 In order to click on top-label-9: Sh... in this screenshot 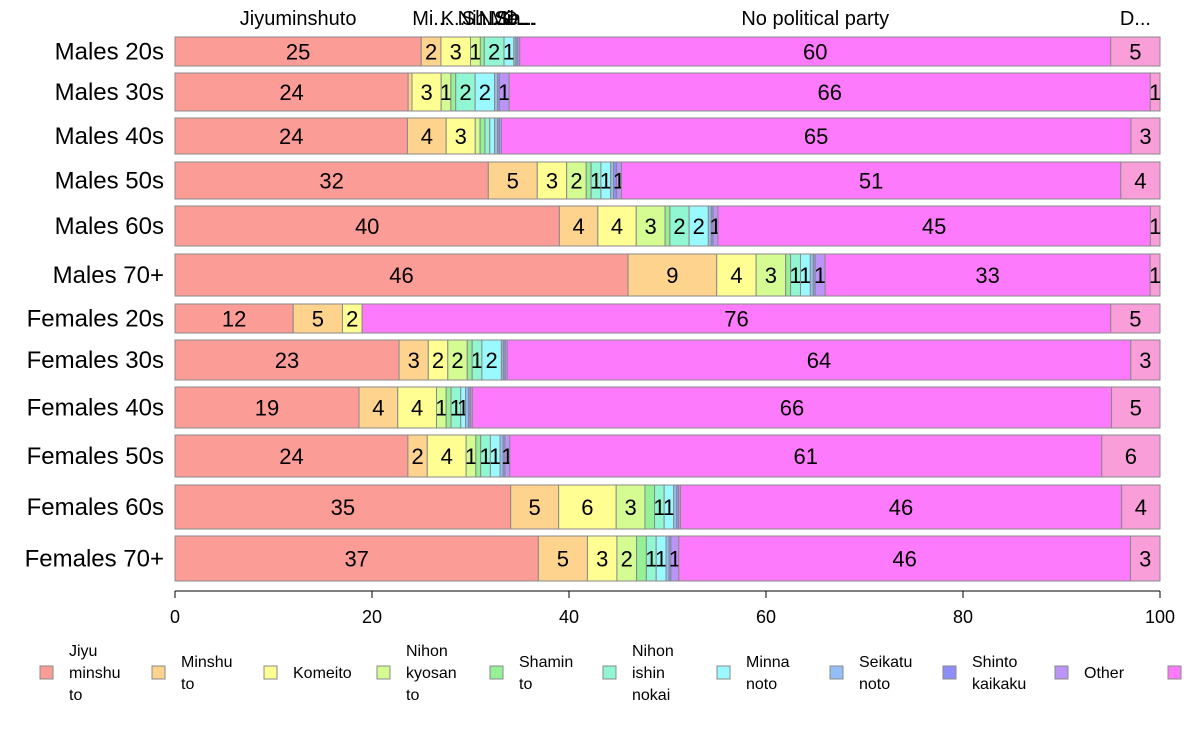, I will do `click(516, 19)`.